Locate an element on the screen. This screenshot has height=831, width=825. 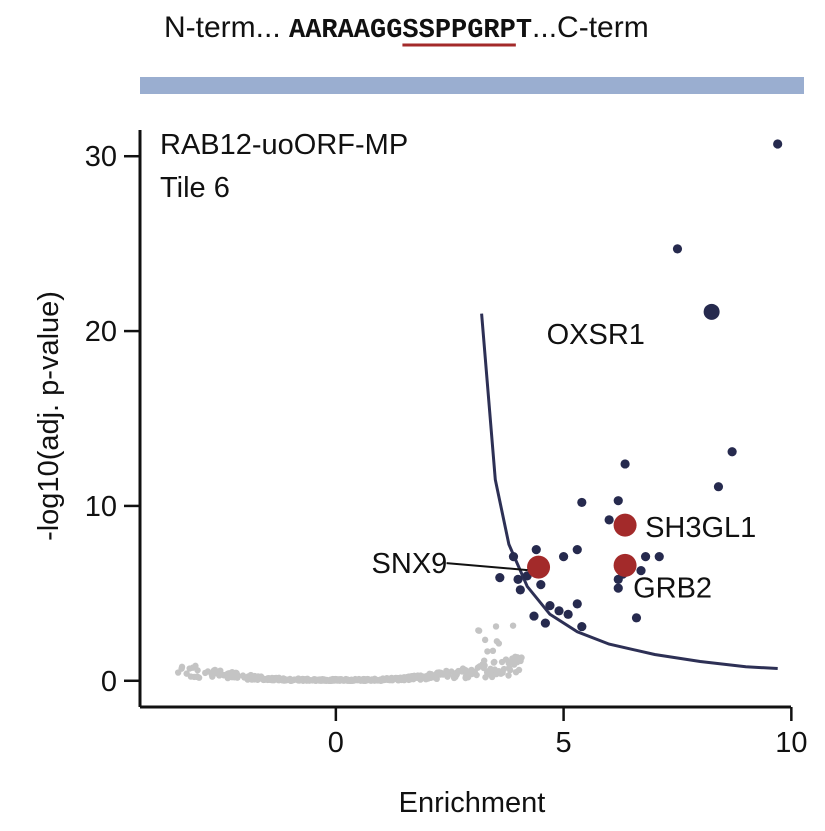
chart-subtitle: Tile 6 is located at coordinates (195, 188).